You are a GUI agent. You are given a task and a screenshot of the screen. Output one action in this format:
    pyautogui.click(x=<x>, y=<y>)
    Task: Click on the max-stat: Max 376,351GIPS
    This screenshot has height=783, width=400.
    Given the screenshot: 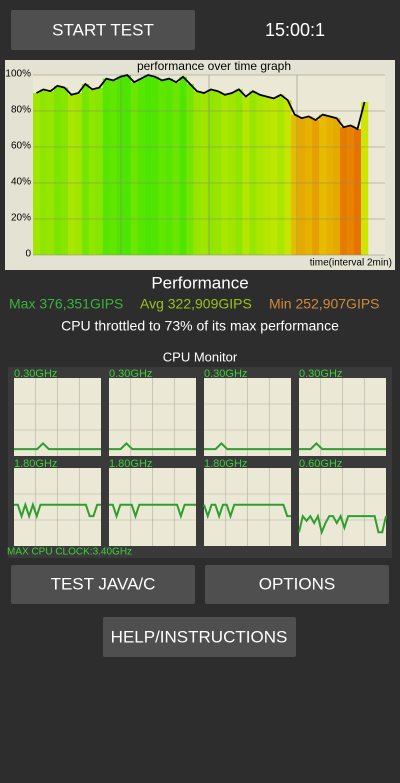 What is the action you would take?
    pyautogui.click(x=66, y=304)
    